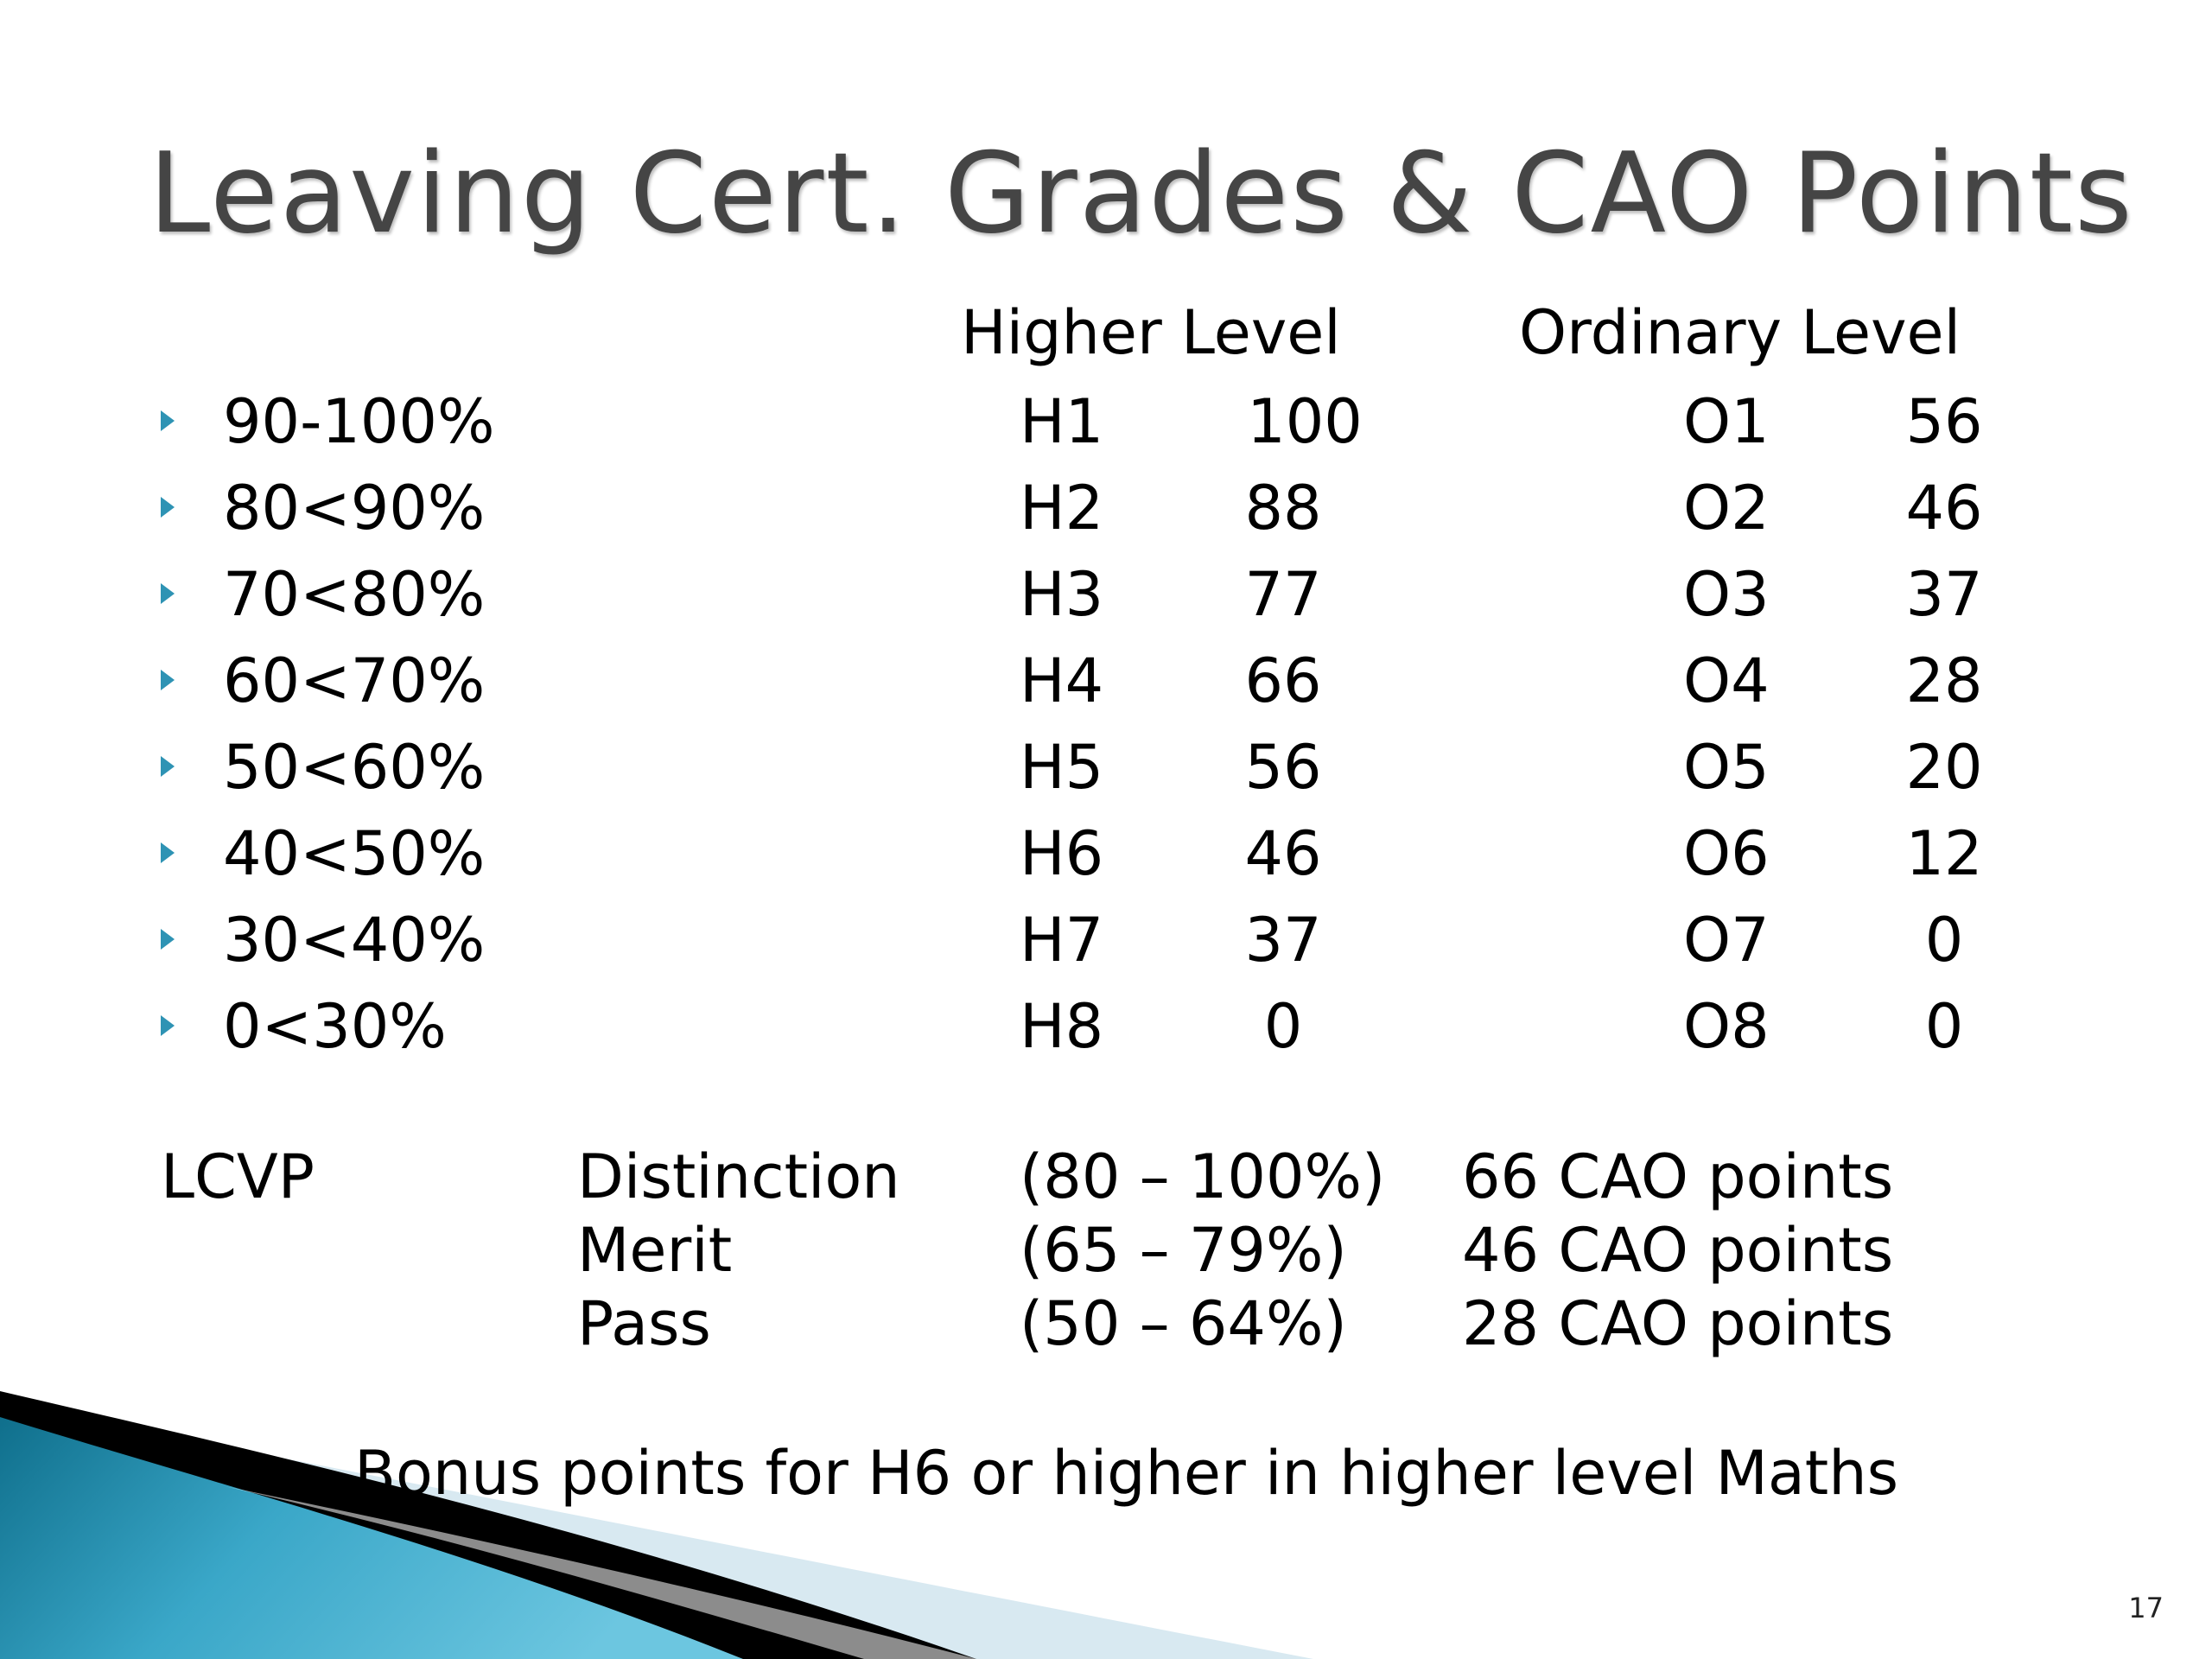 This screenshot has width=2212, height=1659. Describe the element at coordinates (1740, 332) in the screenshot. I see `ordinary-level-header: Ordinary Level` at that location.